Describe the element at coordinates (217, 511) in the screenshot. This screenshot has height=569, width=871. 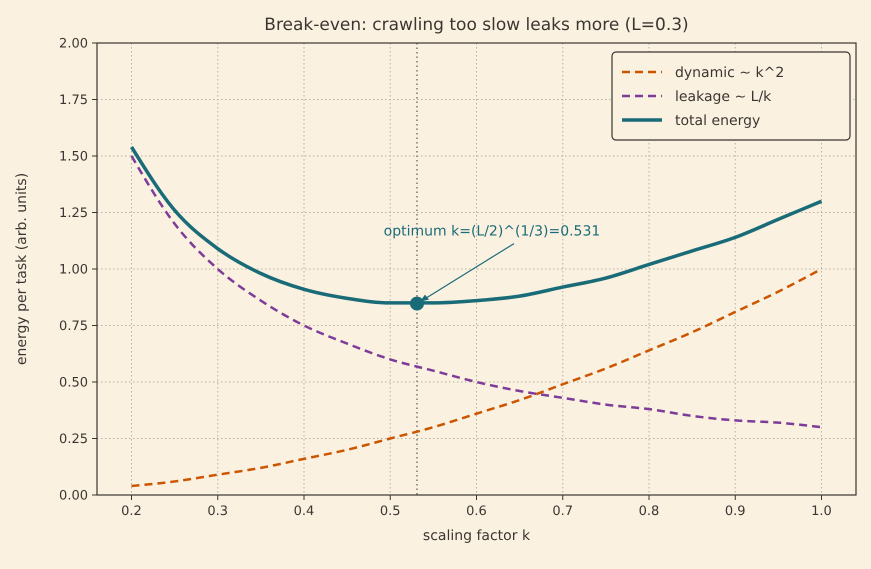
I see `x-tick-label: 0.3` at that location.